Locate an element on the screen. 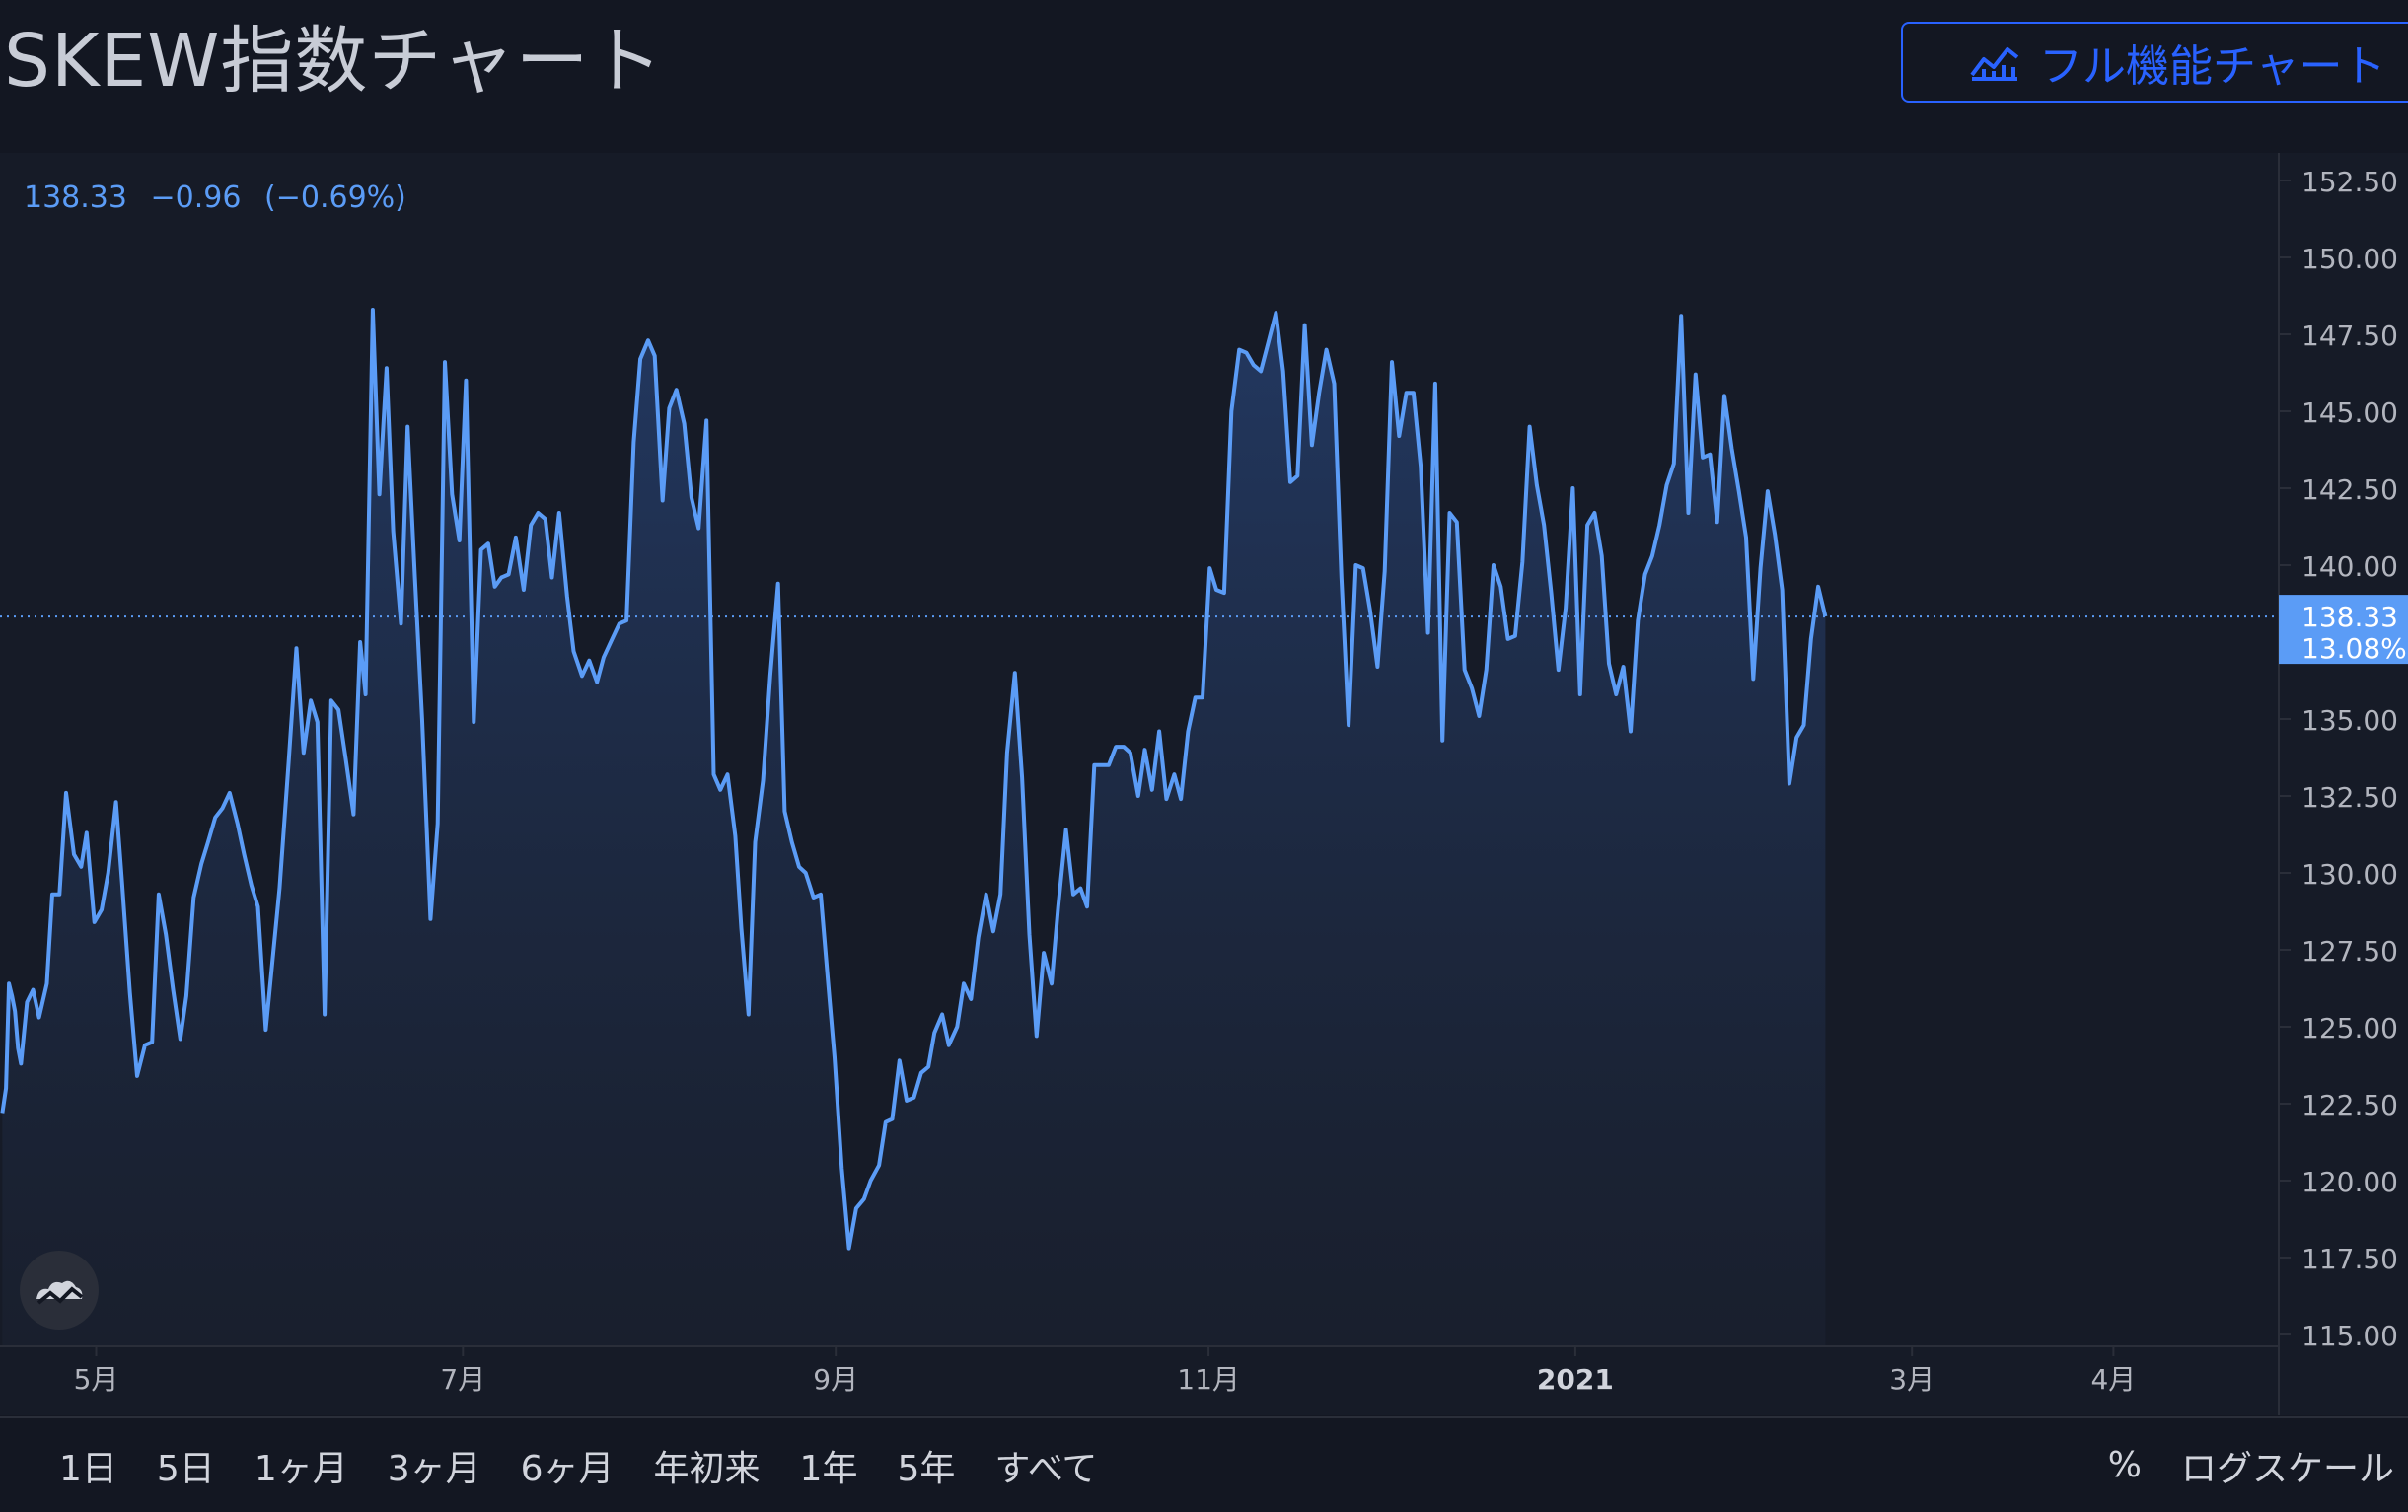 Image resolution: width=2408 pixels, height=1512 pixels. cloud-chart-icon is located at coordinates (60, 1292).